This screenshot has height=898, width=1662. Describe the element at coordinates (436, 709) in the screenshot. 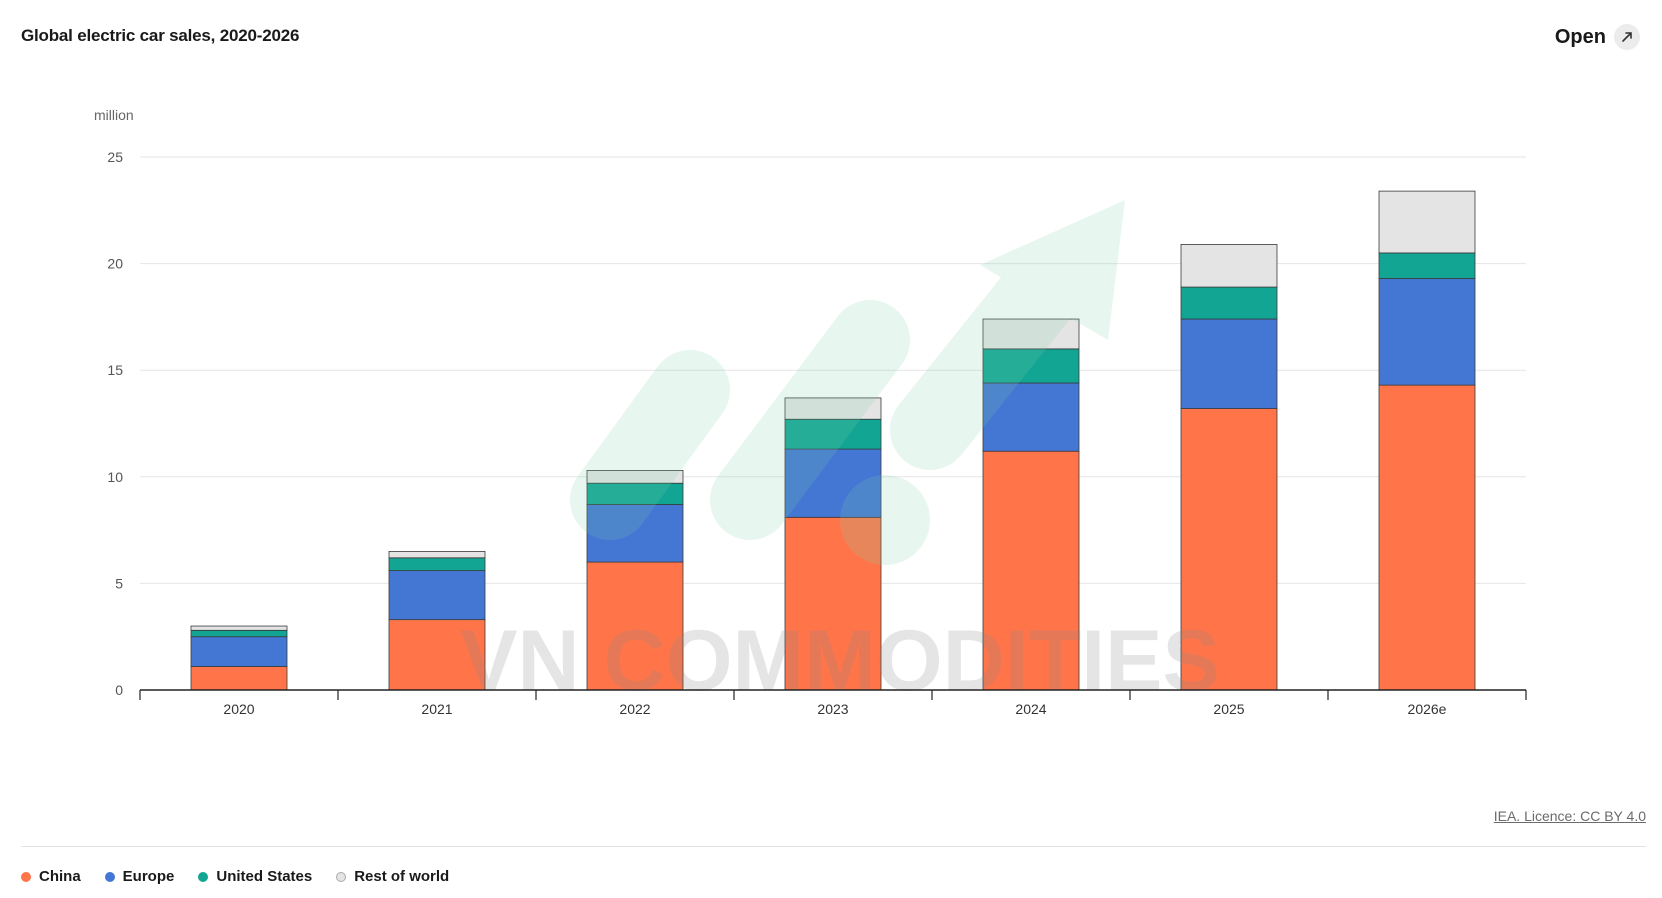

I see `x-tick-label: 2021` at that location.